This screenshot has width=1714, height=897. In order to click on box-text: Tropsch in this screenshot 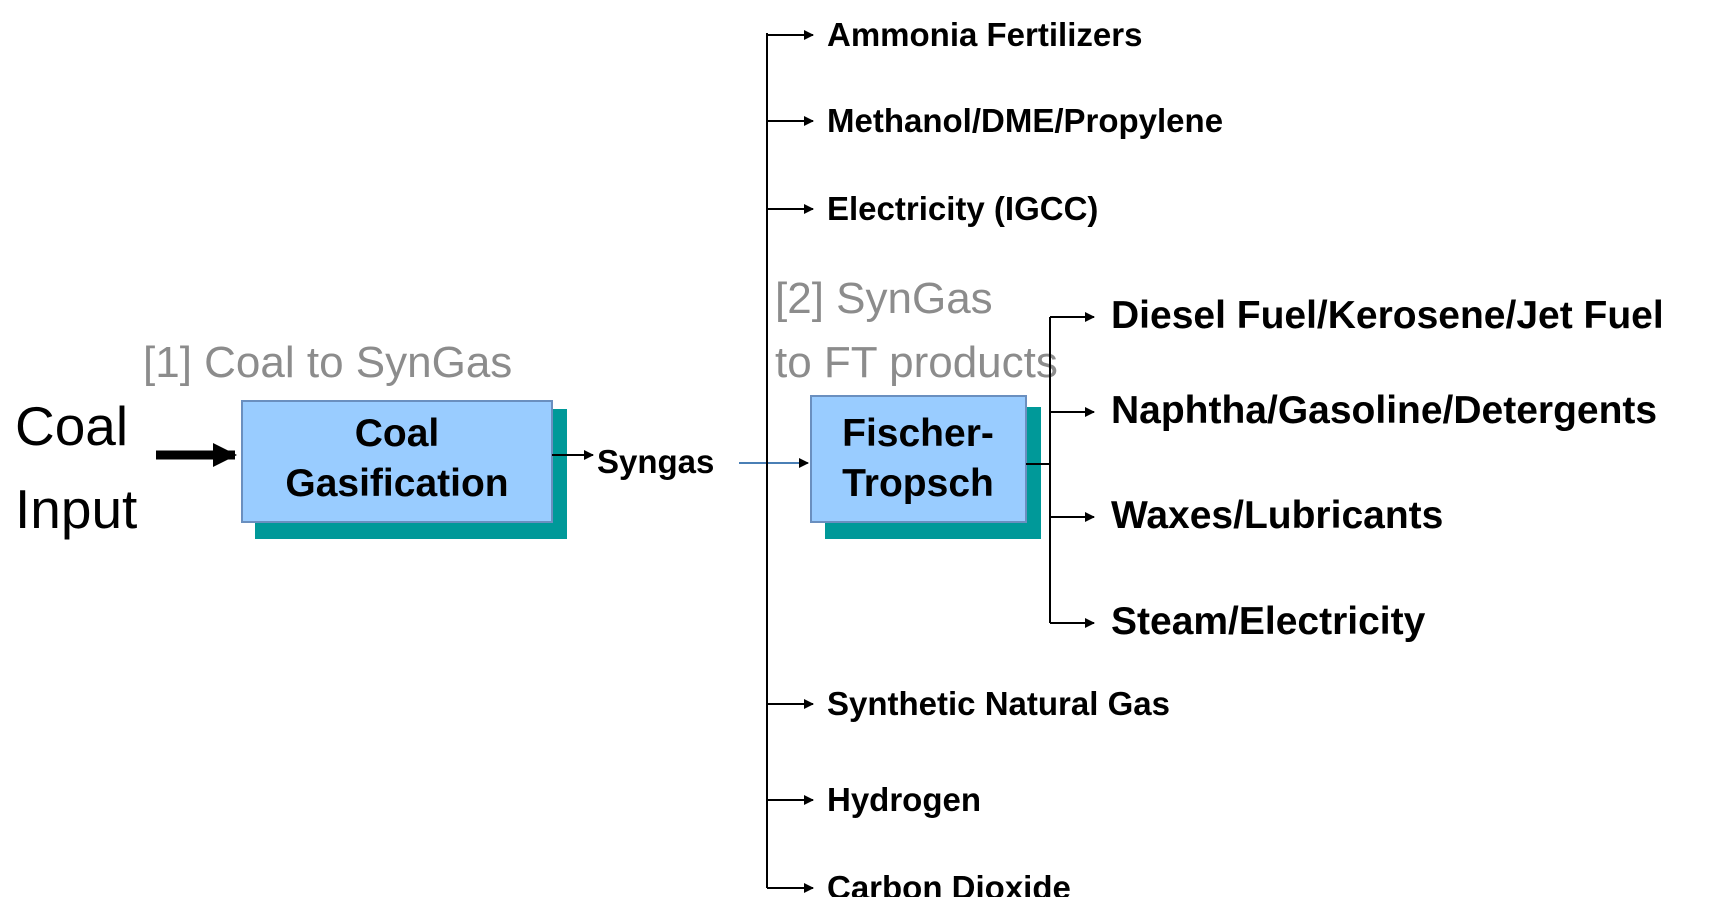, I will do `click(918, 483)`.